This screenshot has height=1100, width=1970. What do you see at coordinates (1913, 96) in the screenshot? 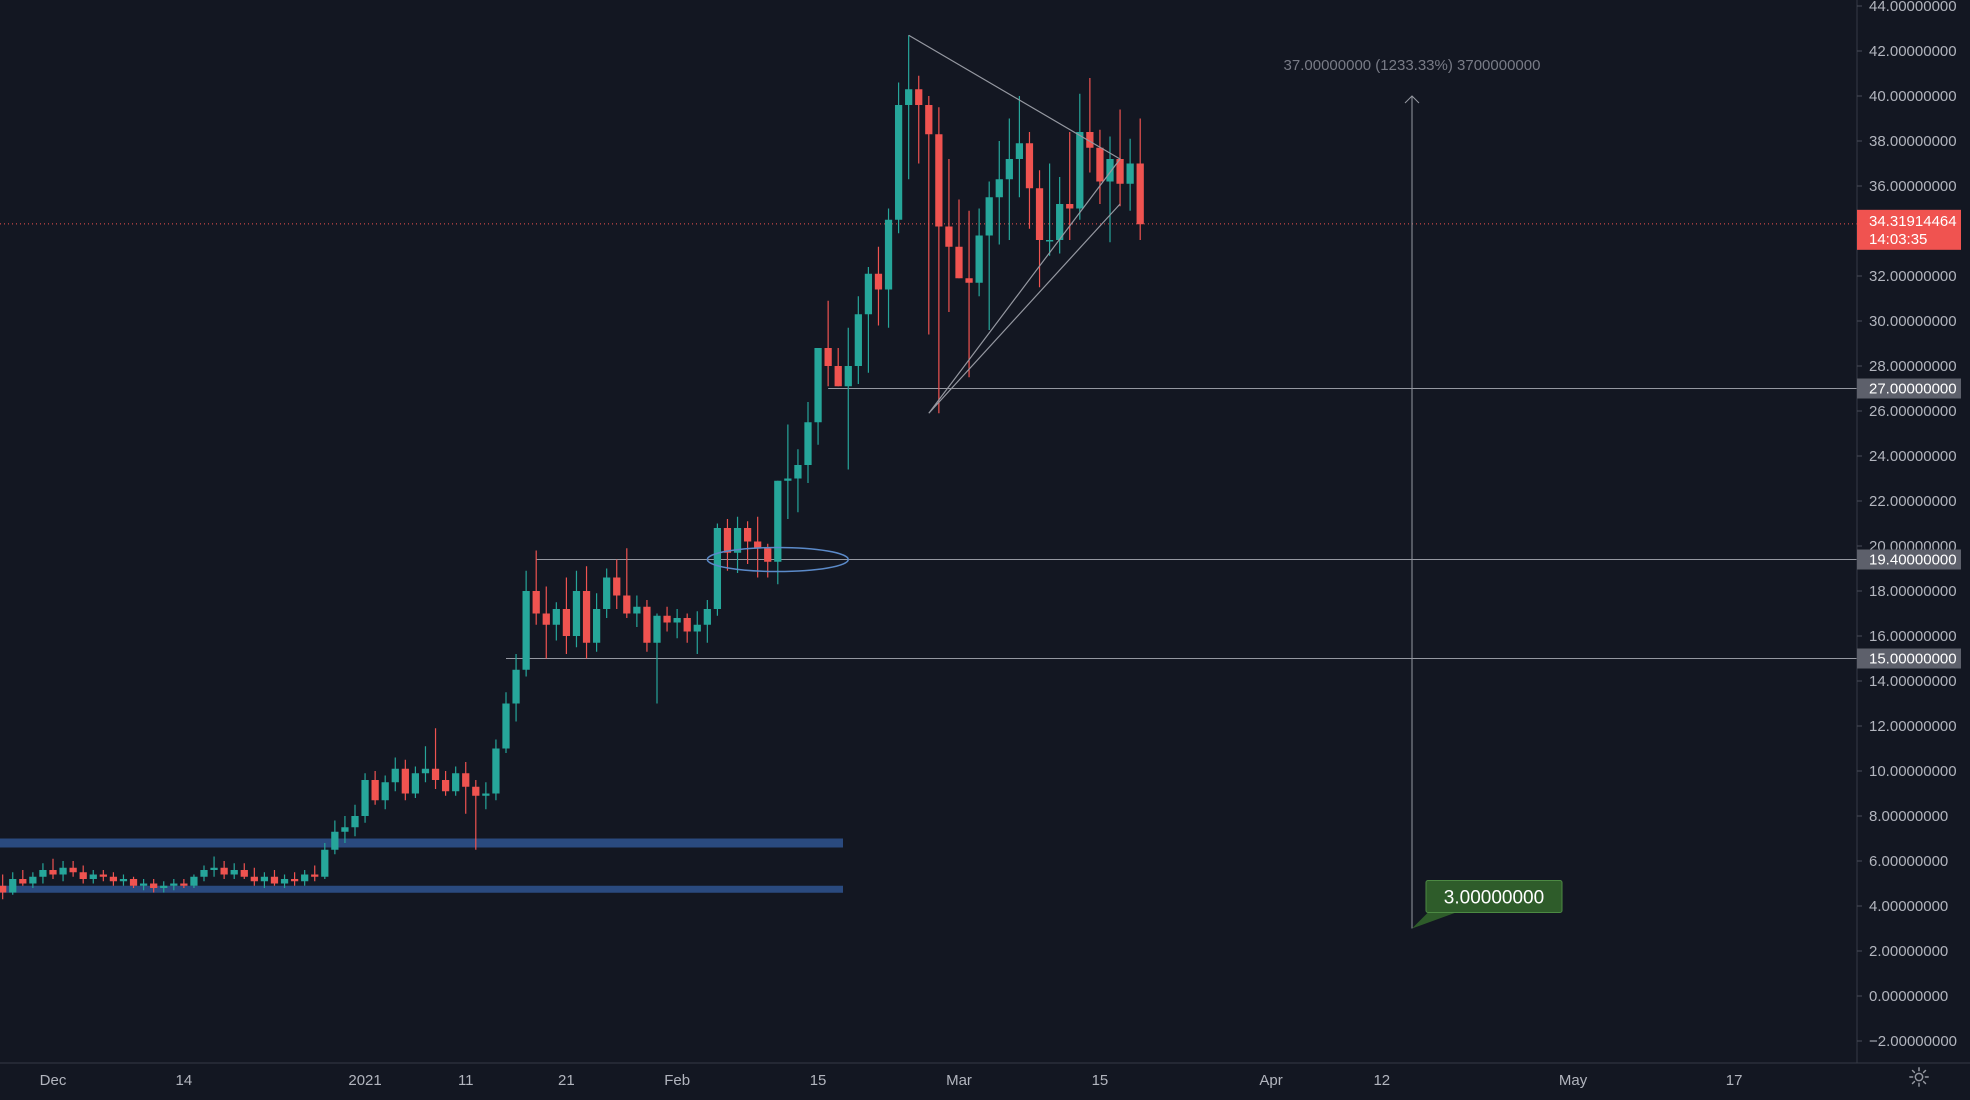
I see `y-tick-label: 40.00000000` at bounding box center [1913, 96].